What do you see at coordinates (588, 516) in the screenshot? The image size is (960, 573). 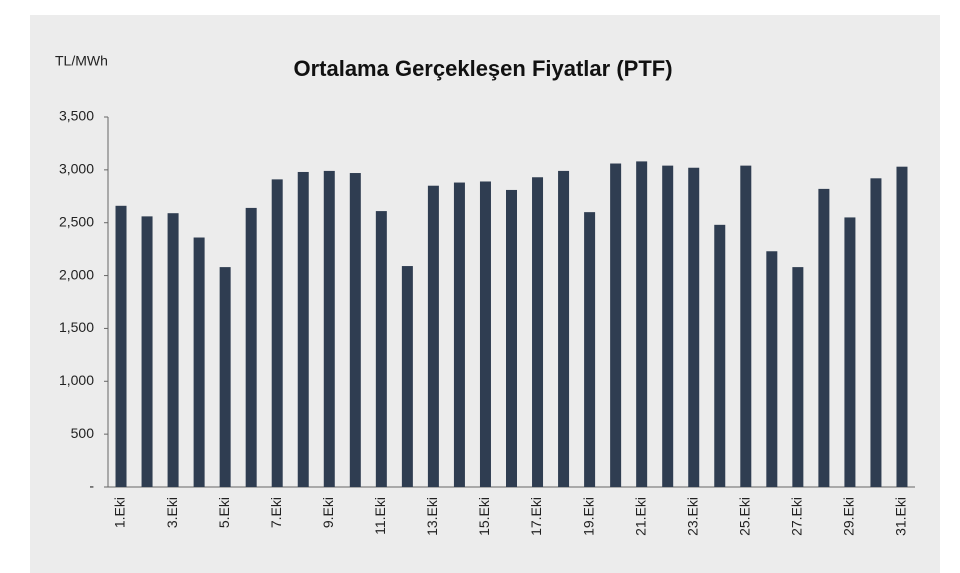 I see `x-tick-label: 19.Eki` at bounding box center [588, 516].